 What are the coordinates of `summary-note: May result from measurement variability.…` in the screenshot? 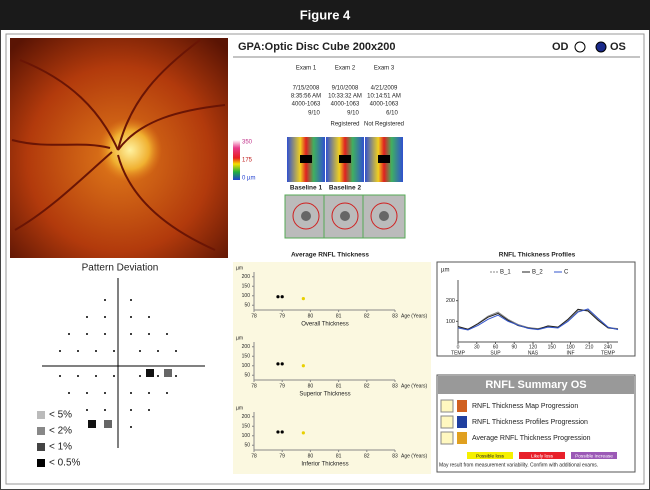 It's located at (518, 465).